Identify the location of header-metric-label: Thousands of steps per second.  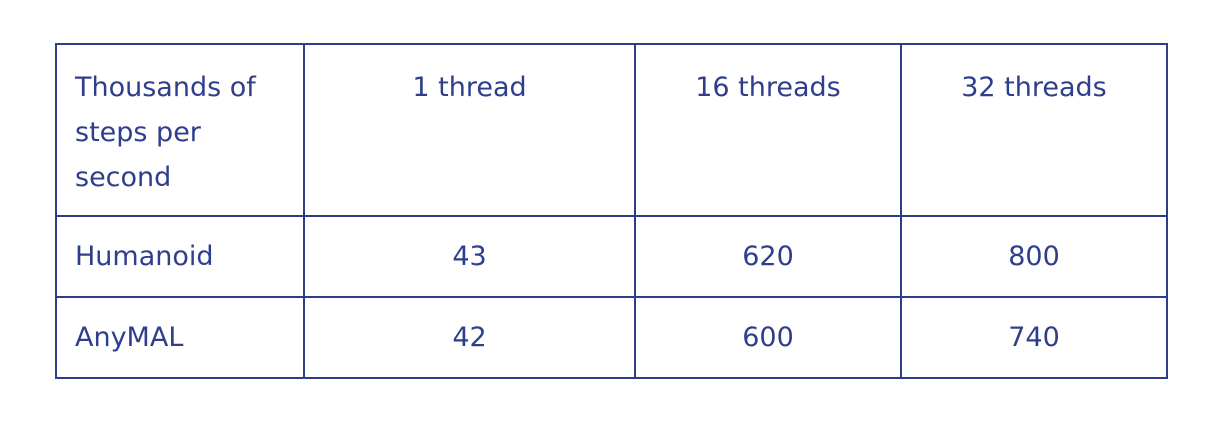
(165, 132).